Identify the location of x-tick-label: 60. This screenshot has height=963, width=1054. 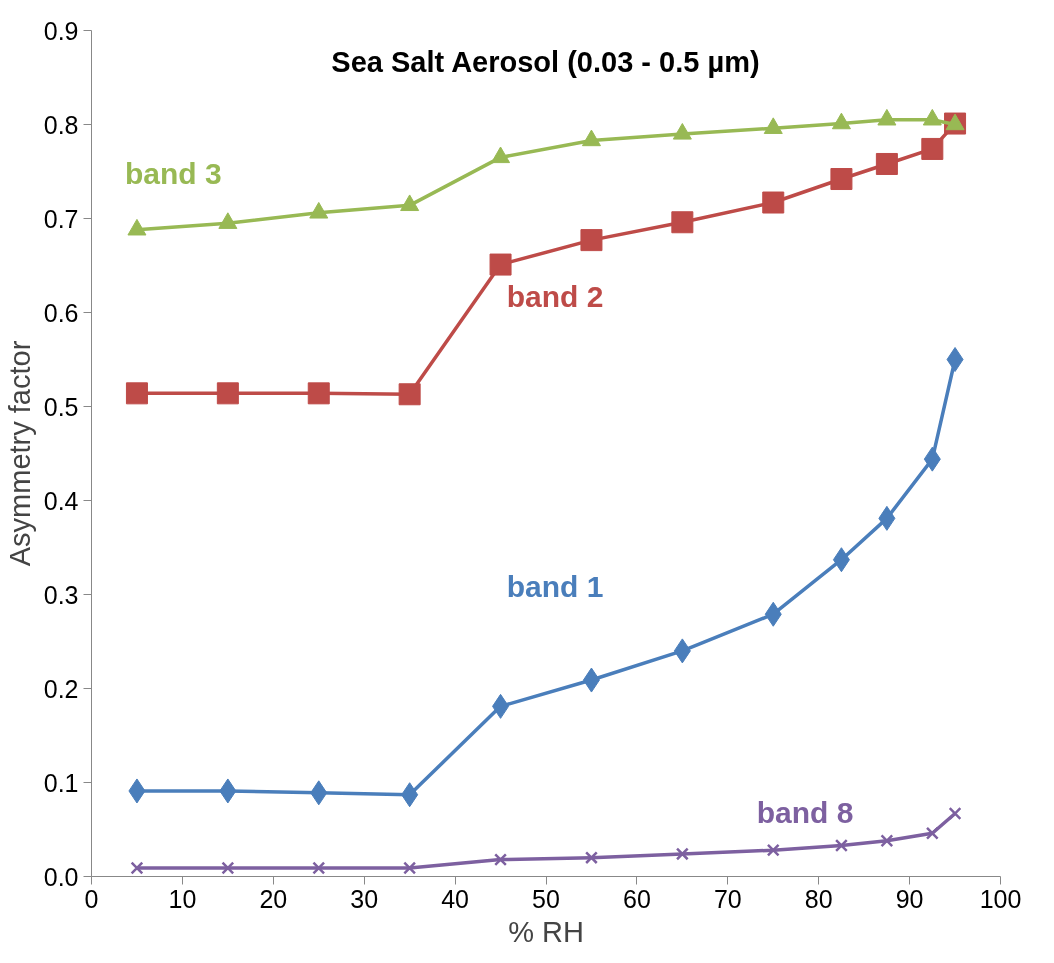
(637, 898).